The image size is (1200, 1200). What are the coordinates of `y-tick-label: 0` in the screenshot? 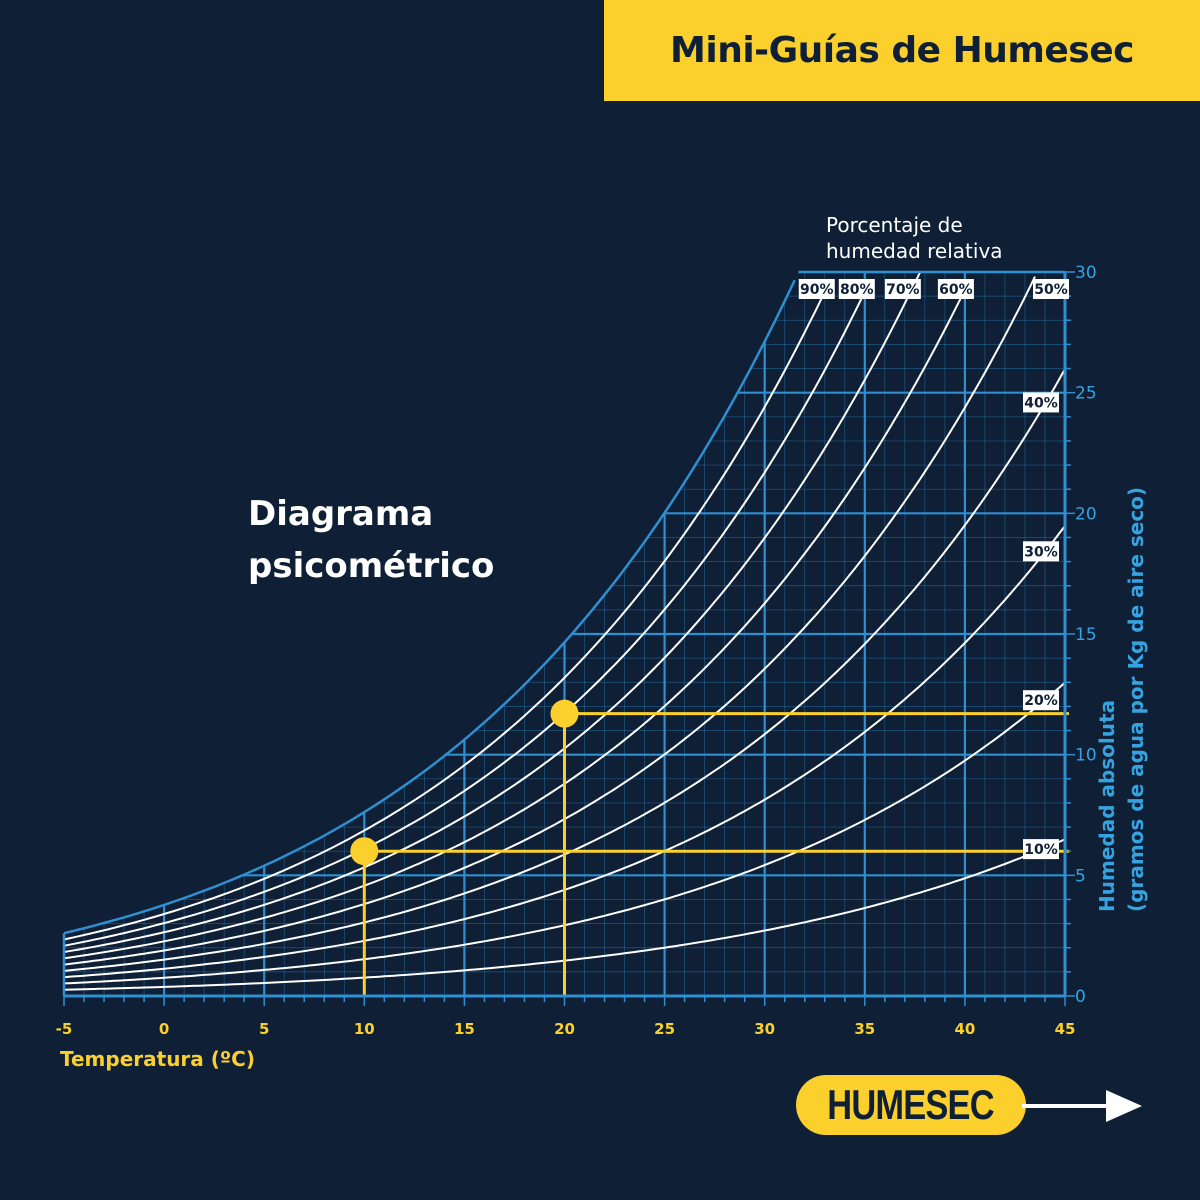 It's located at (1080, 997).